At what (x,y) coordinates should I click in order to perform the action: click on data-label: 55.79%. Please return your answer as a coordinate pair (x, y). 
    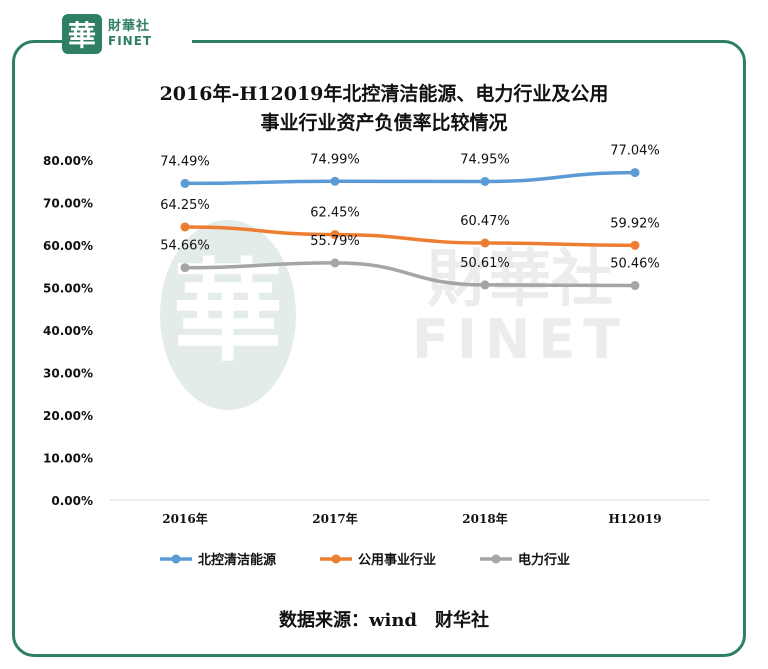
    Looking at the image, I should click on (335, 241).